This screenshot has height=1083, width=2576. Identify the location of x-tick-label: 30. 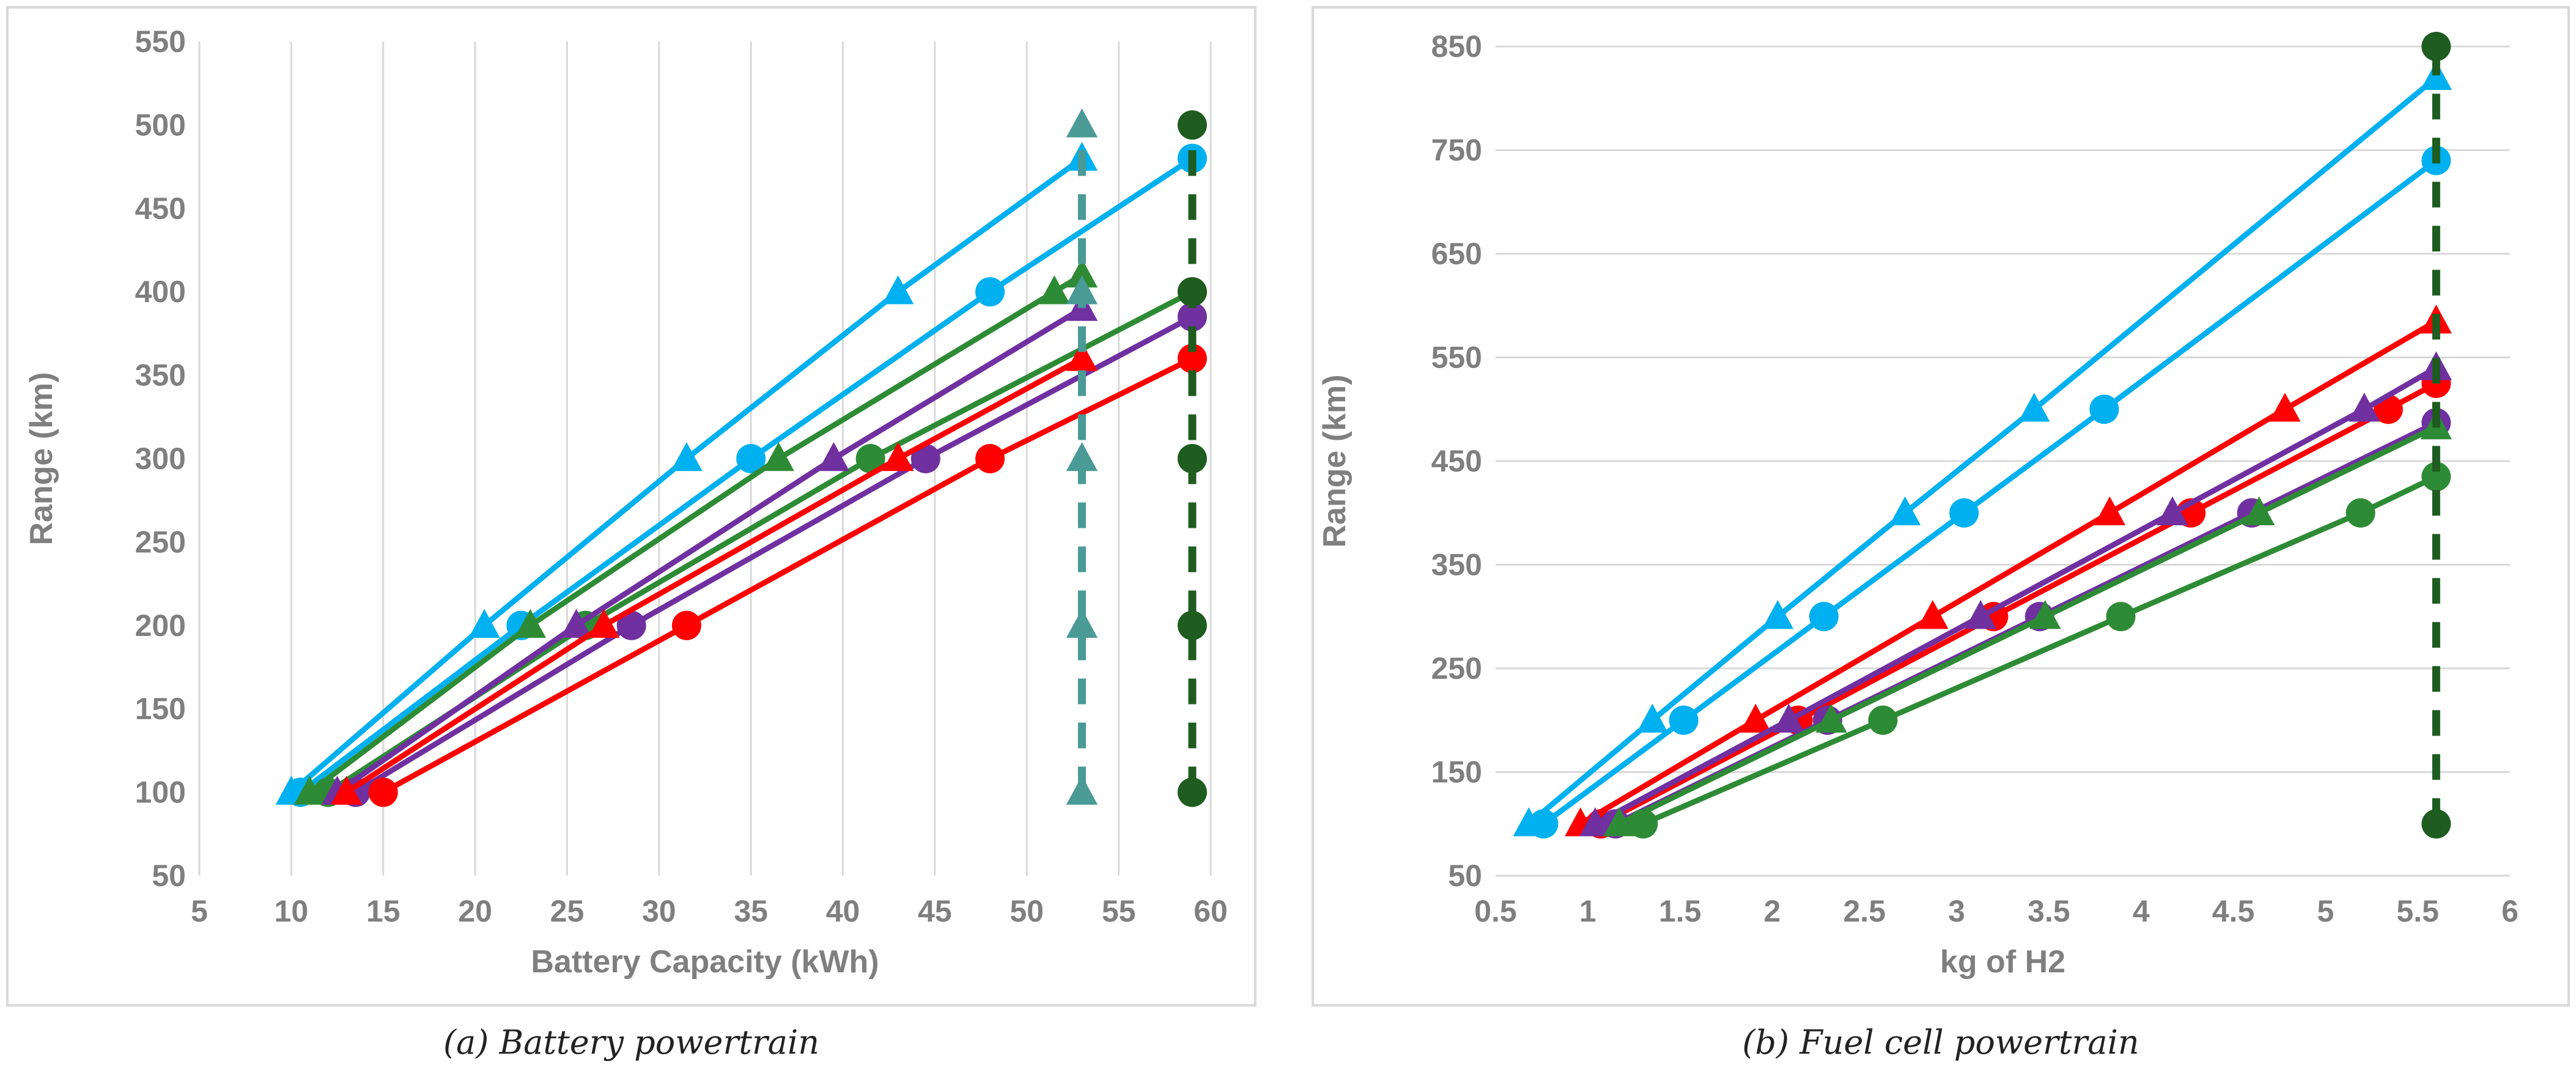
(659, 911).